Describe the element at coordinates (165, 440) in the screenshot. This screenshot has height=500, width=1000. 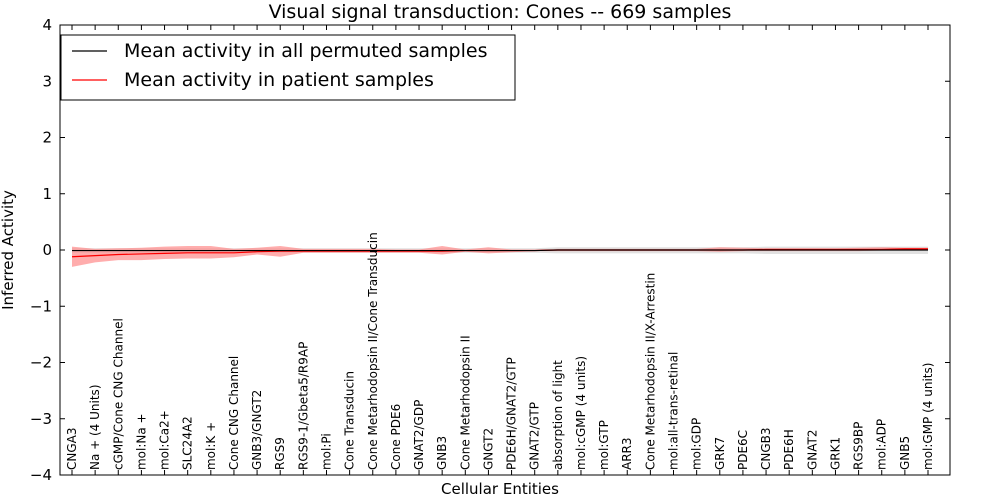
I see `x-tick-label: mol:Ca2+` at that location.